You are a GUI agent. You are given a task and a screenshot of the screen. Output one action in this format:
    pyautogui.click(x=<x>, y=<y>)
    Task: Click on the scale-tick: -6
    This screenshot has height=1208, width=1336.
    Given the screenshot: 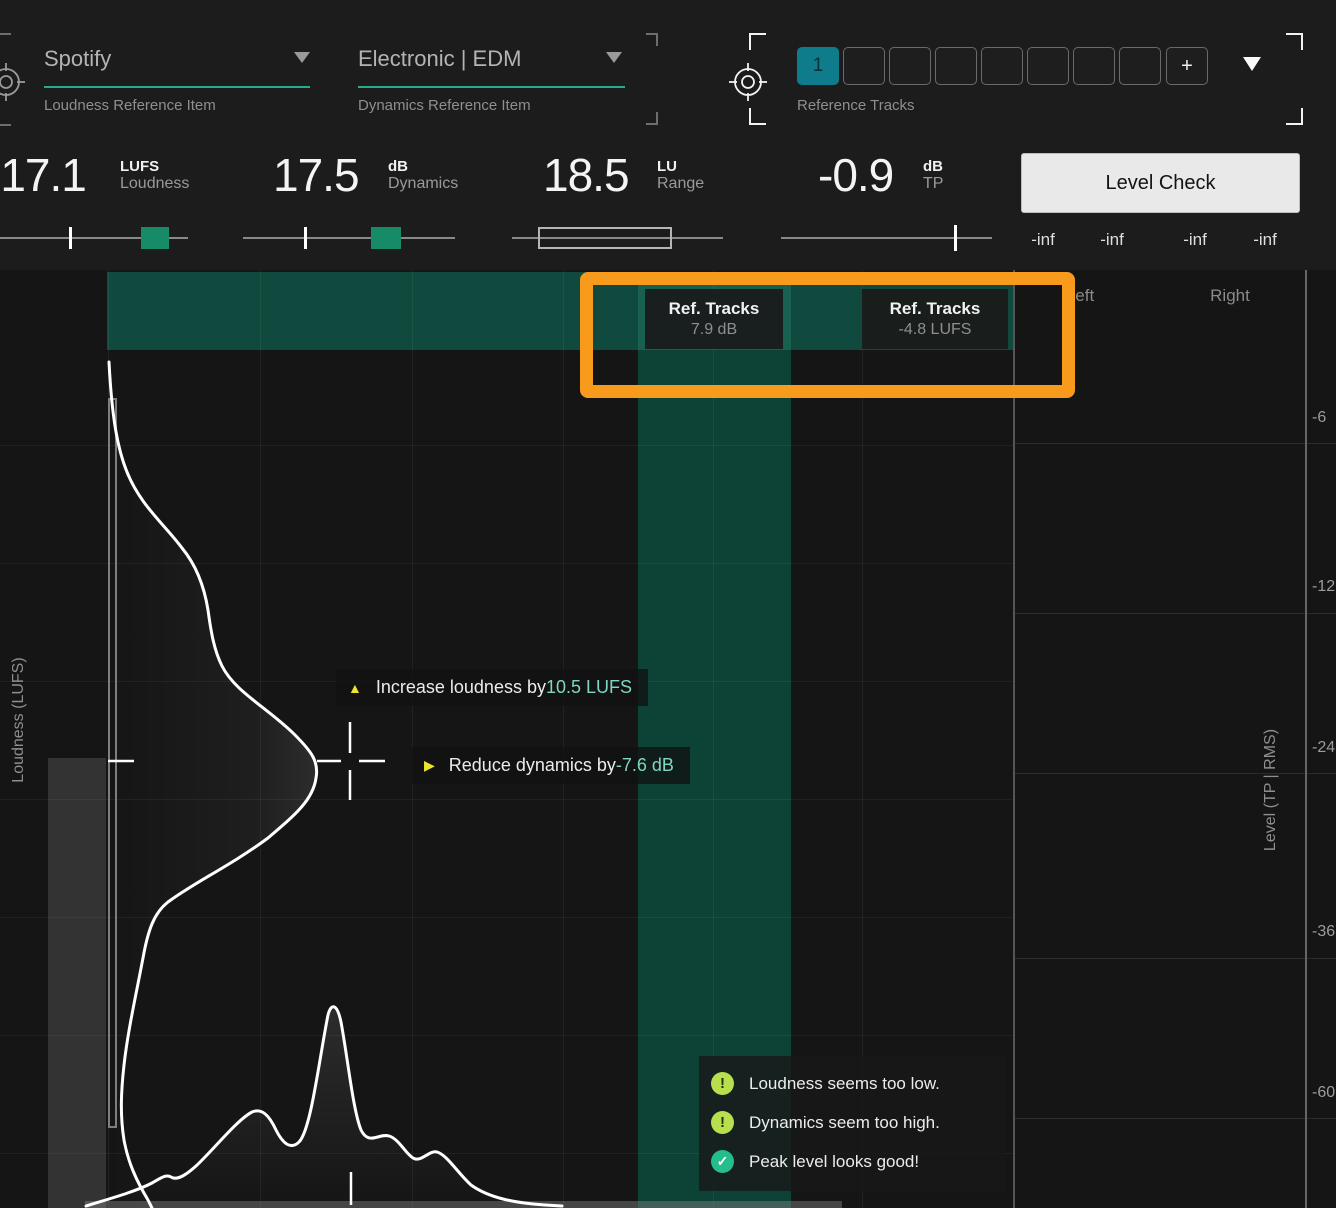 What is the action you would take?
    pyautogui.click(x=1319, y=417)
    